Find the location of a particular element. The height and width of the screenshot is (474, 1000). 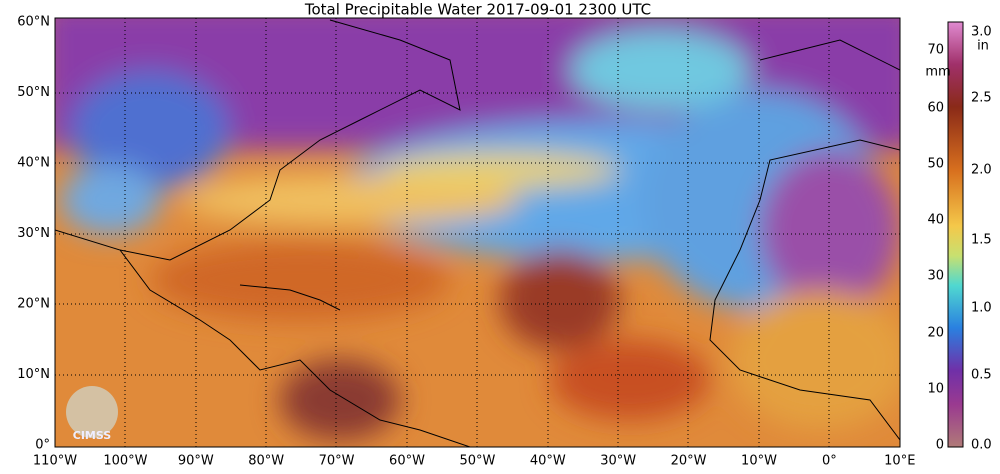

mm-label: 70 is located at coordinates (935, 50).